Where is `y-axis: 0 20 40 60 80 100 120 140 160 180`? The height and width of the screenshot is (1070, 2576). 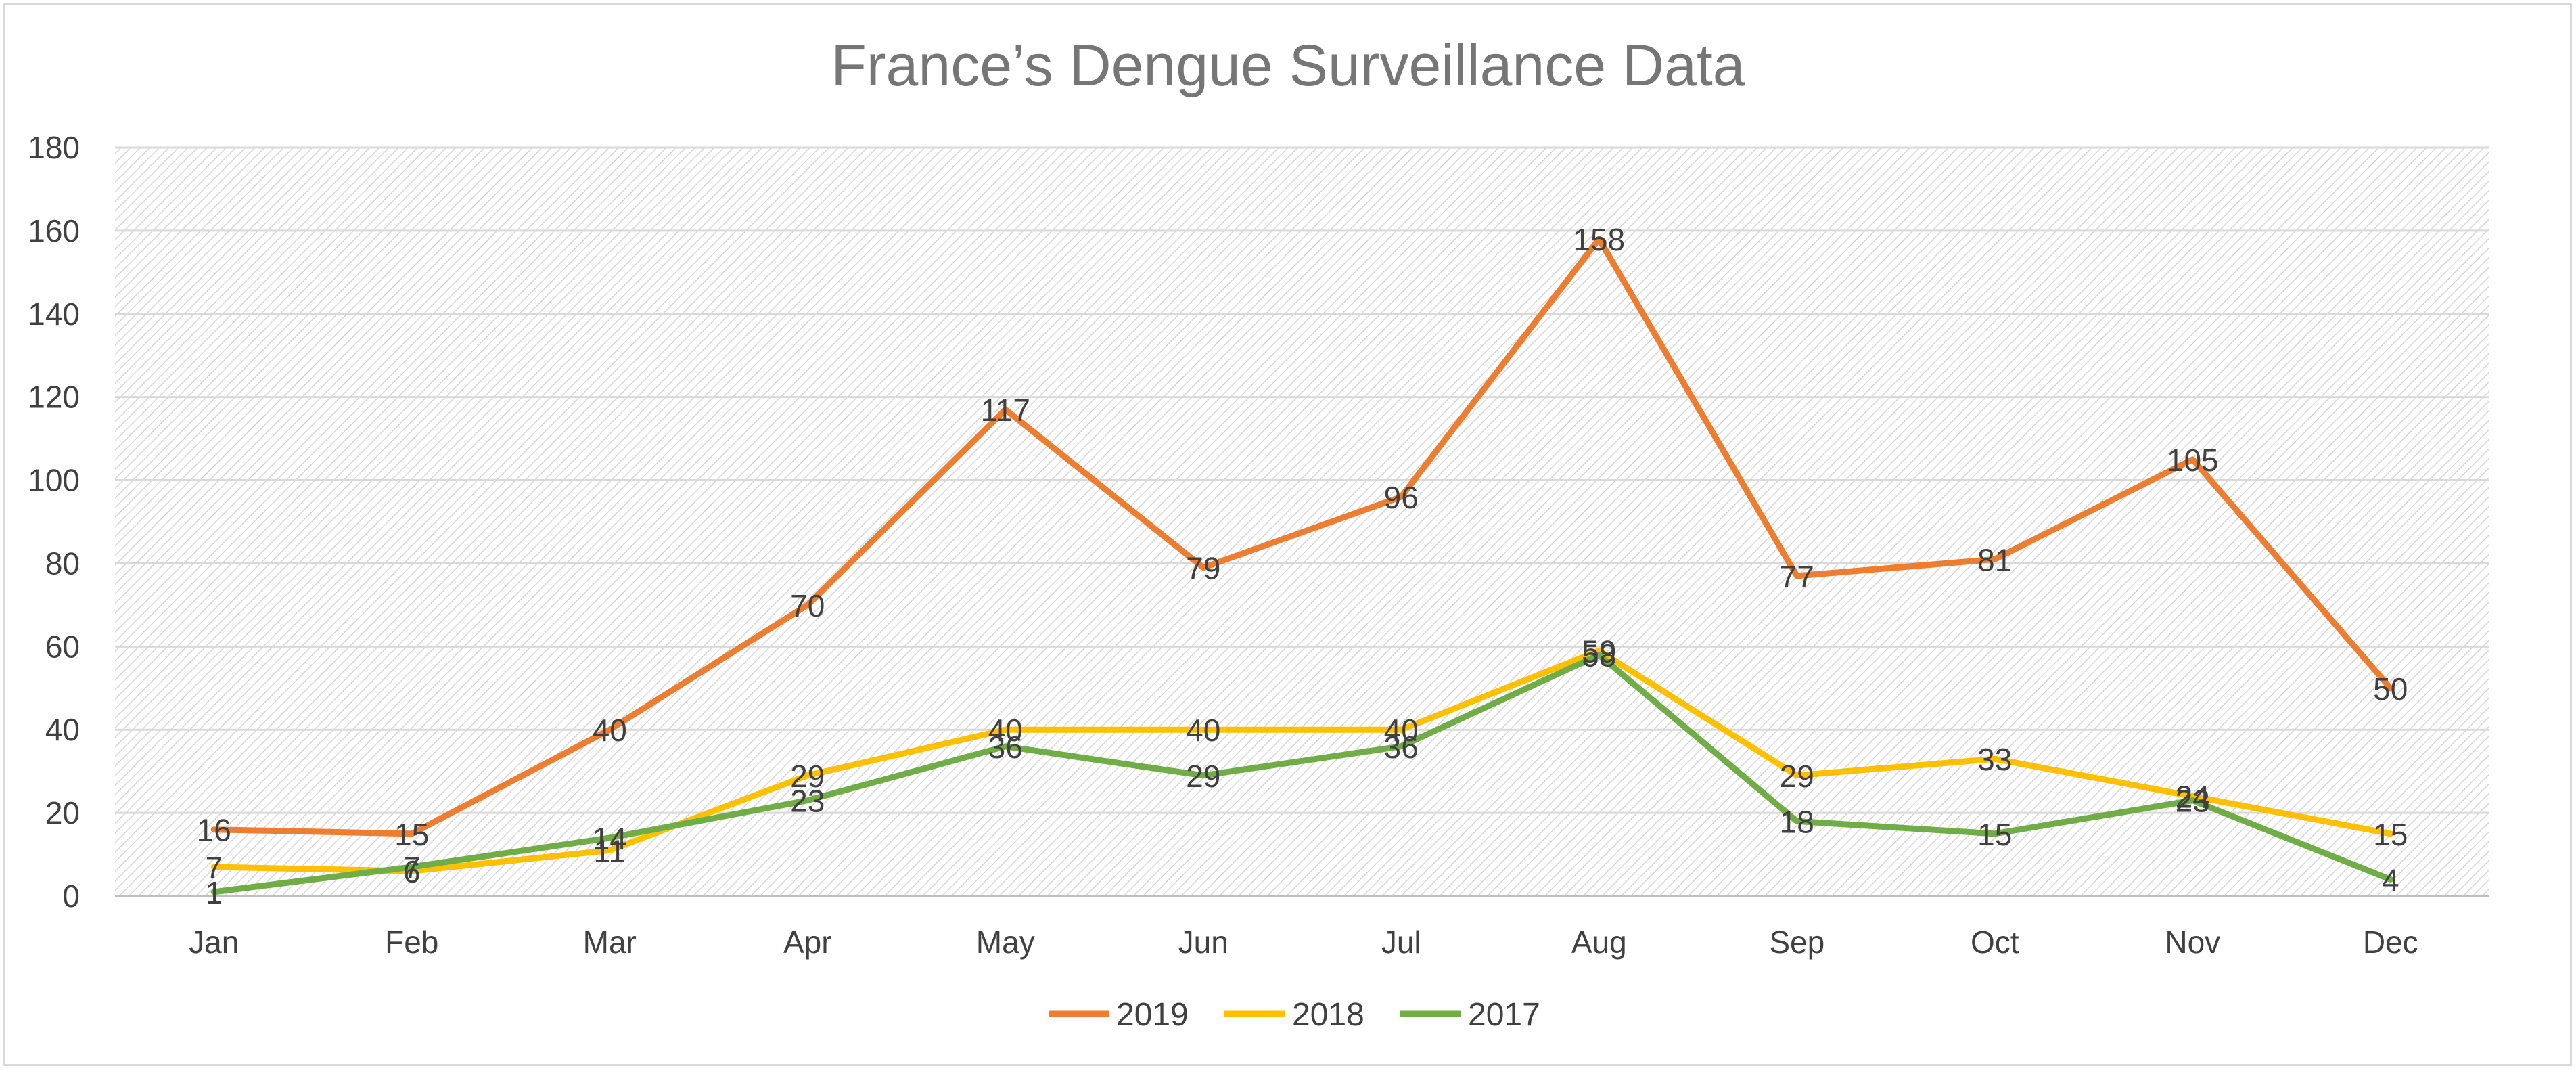
y-axis: 0 20 40 60 80 100 120 140 160 180 is located at coordinates (54, 522).